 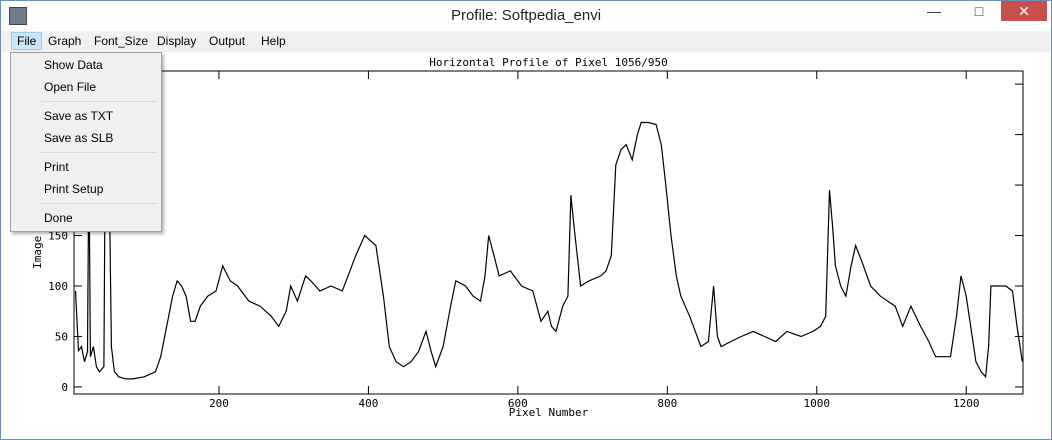 What do you see at coordinates (64, 387) in the screenshot?
I see `y-tick-label: 0` at bounding box center [64, 387].